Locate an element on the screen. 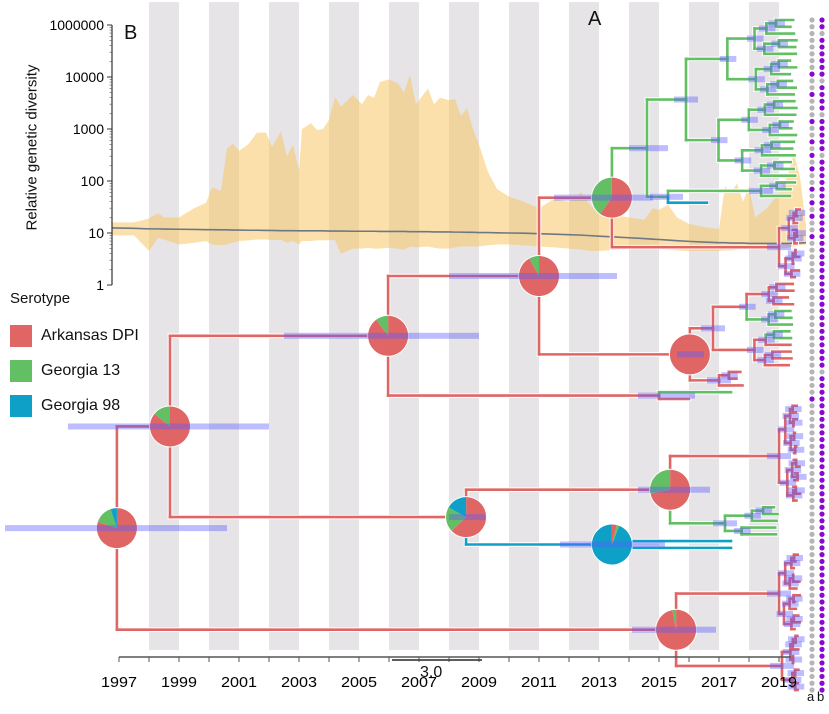 This screenshot has height=714, width=829. y-tick-label: 100 is located at coordinates (93, 181).